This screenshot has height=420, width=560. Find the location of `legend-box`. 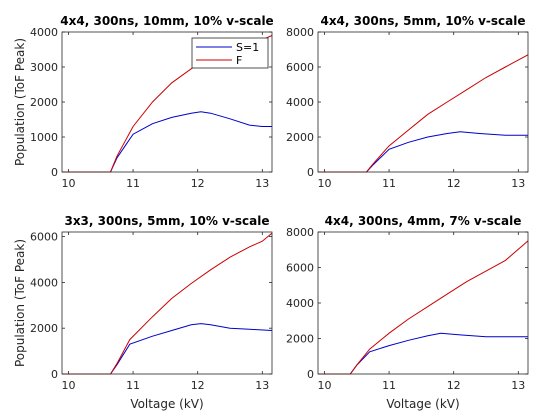

legend-box is located at coordinates (230, 53).